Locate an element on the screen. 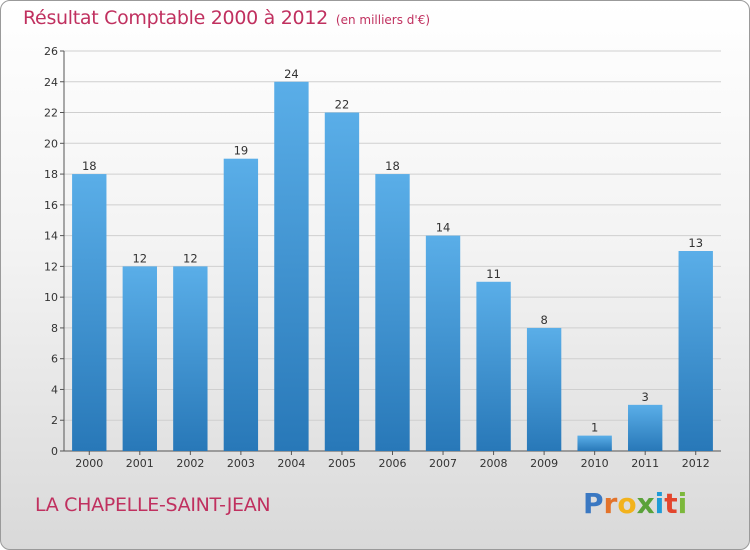  x-tick-label: 2000 is located at coordinates (89, 463).